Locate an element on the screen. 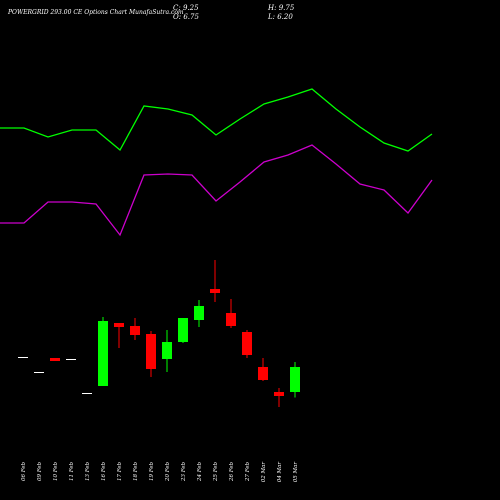  x-tick-label: 25 Feb is located at coordinates (216, 472).